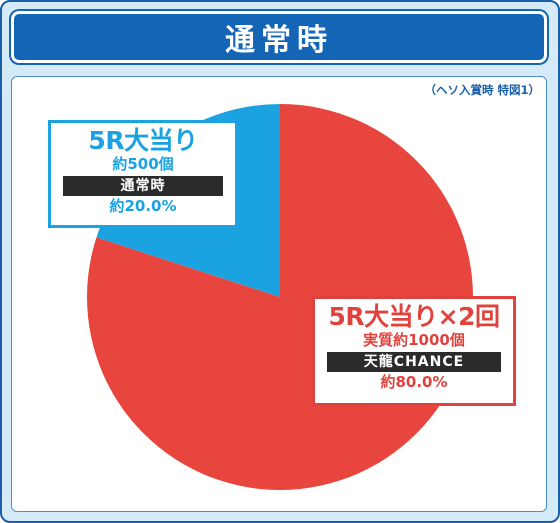 The image size is (560, 523). What do you see at coordinates (143, 140) in the screenshot?
I see `callout-title: 5R大当り` at bounding box center [143, 140].